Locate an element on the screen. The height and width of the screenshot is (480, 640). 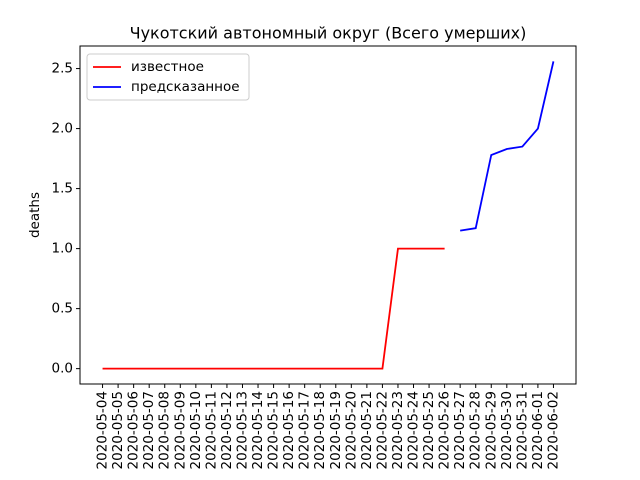
x-tick-label: 2020-05-28 is located at coordinates (476, 430).